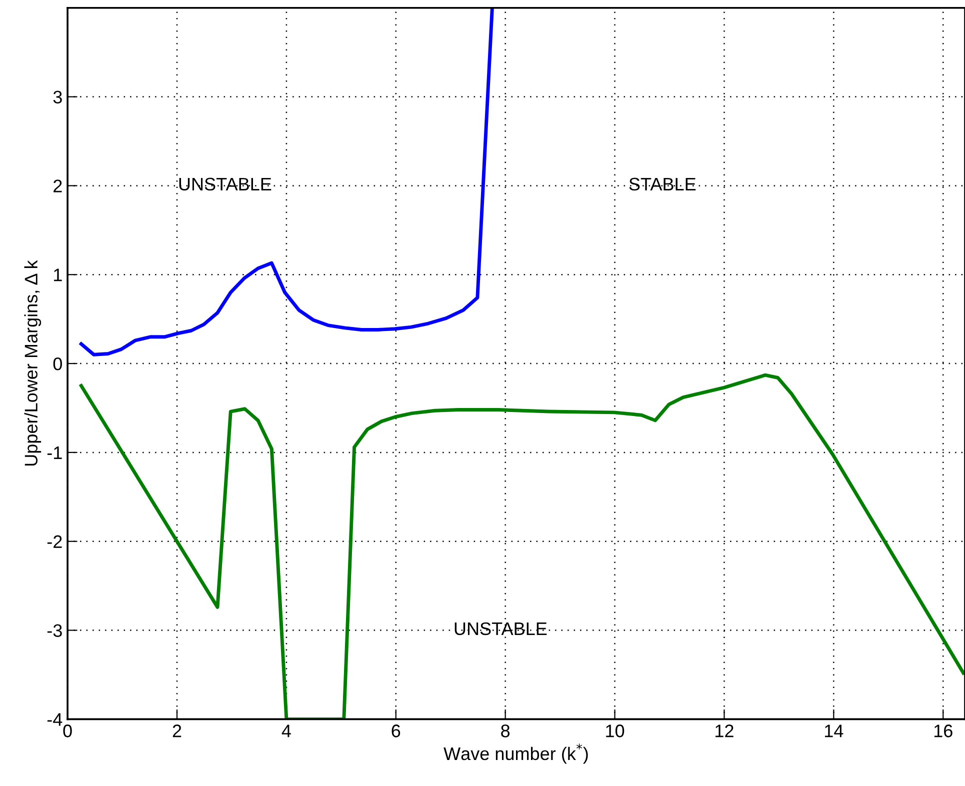  Describe the element at coordinates (505, 731) in the screenshot. I see `x-tick-label: 8` at that location.